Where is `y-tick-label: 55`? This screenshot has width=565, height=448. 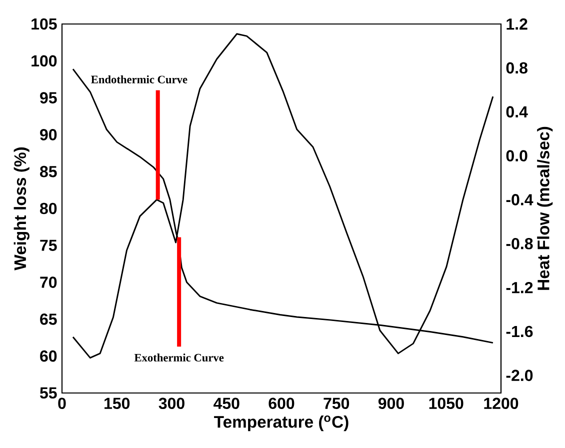 y-tick-label: 55 is located at coordinates (48, 393).